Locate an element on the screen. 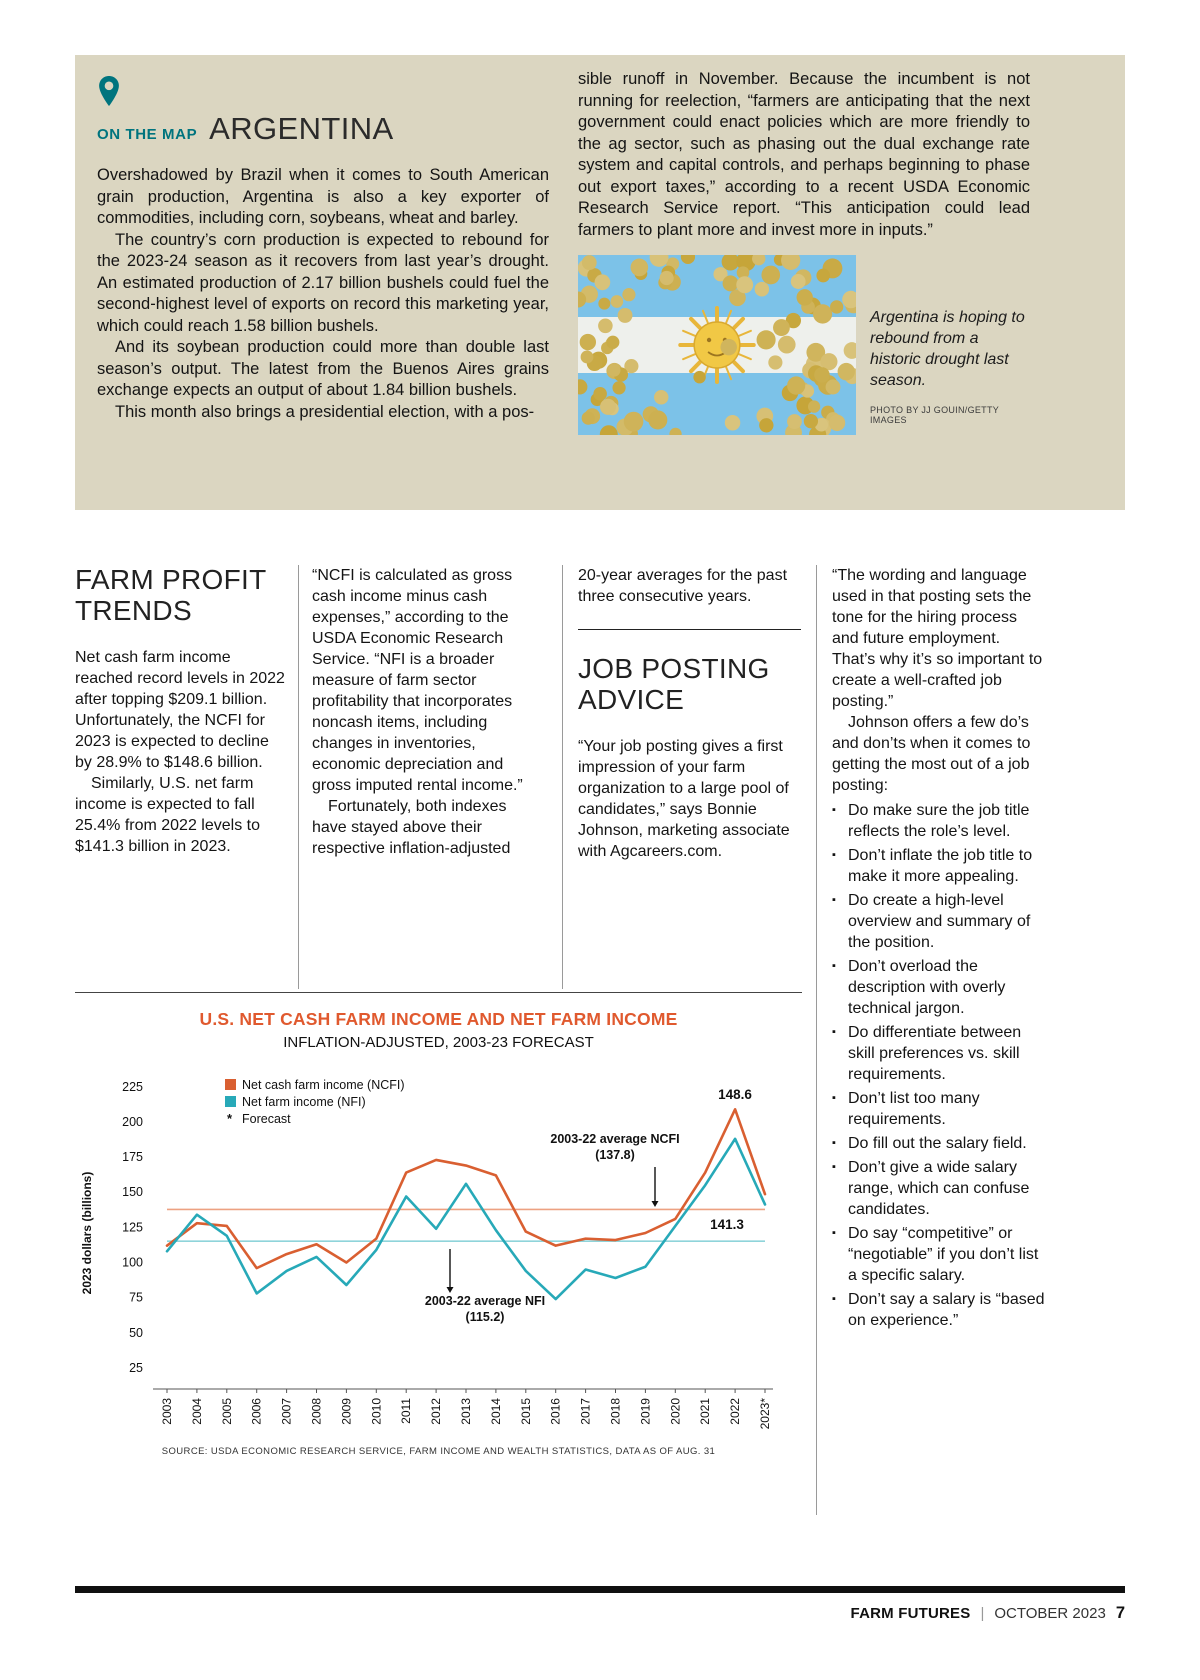 This screenshot has height=1680, width=1200. svg-text: 2003-22 average NFI is located at coordinates (485, 1301).